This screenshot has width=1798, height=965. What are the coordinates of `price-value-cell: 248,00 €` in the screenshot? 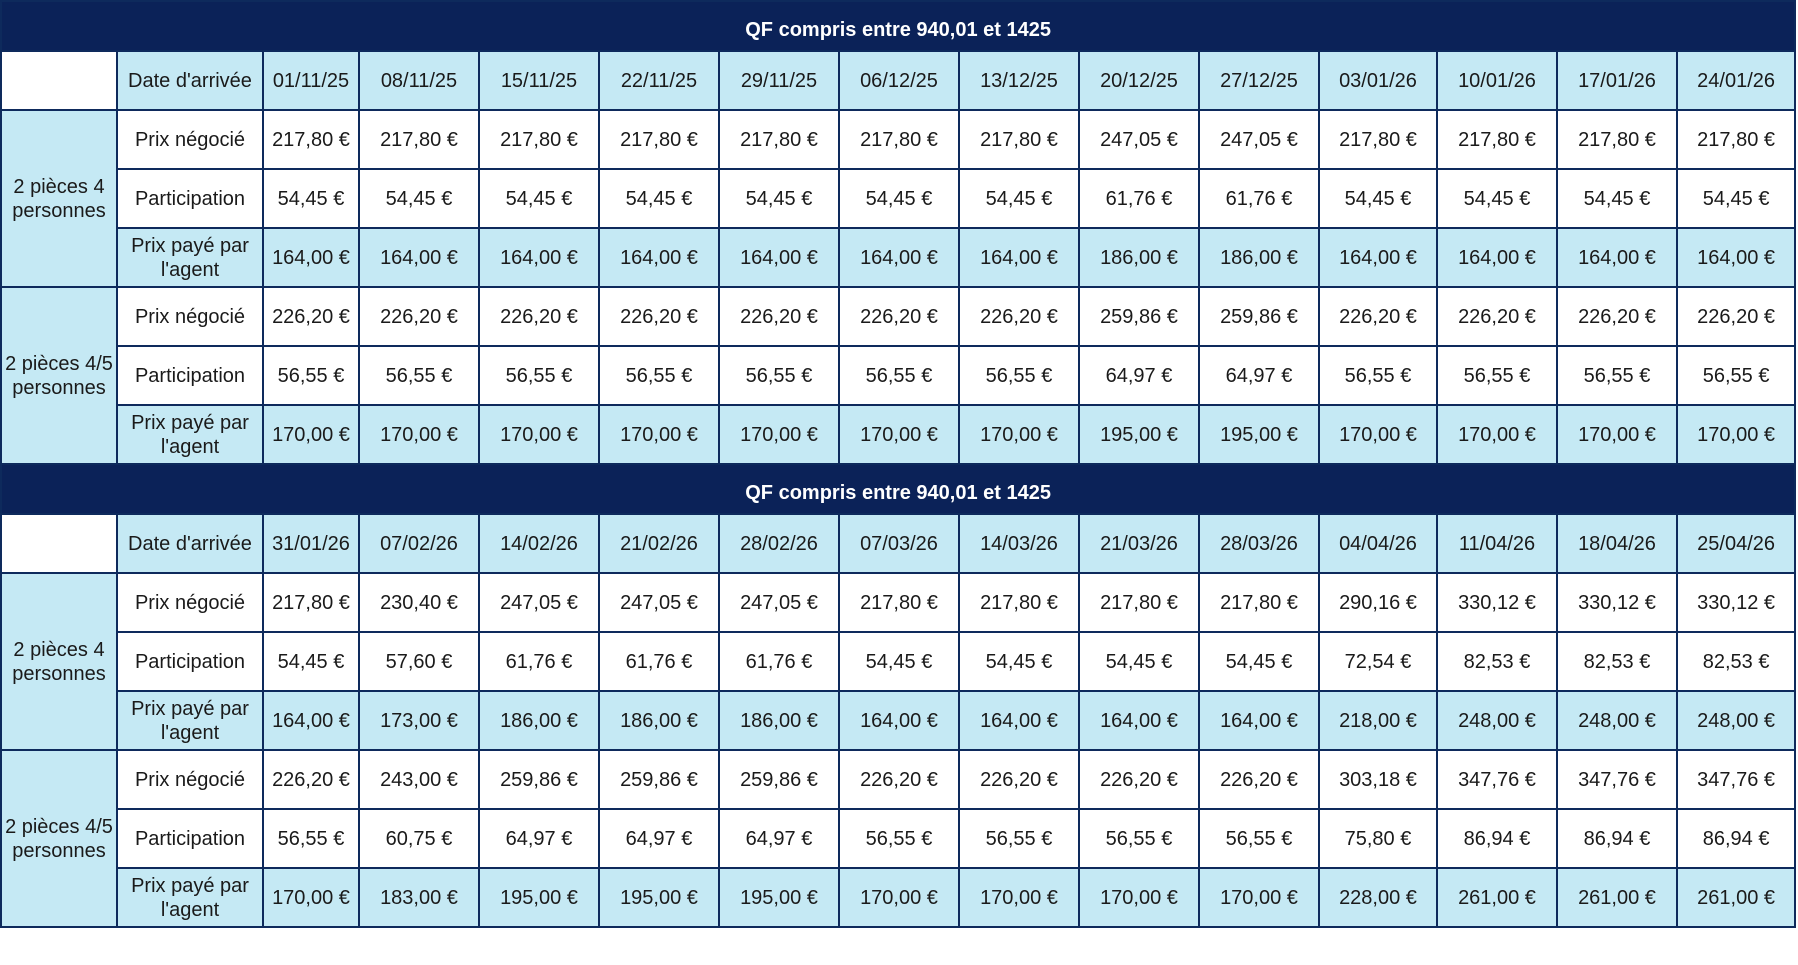 It's located at (1736, 720).